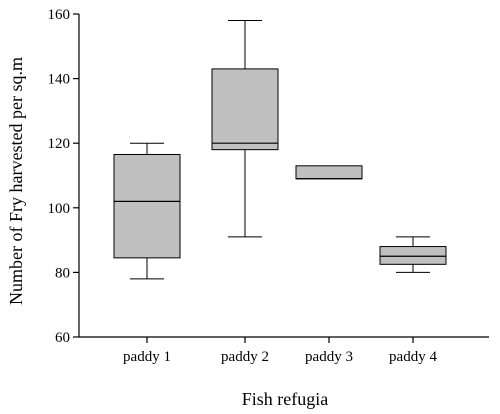 The width and height of the screenshot is (500, 414). I want to click on x-tick-label: paddy 1, so click(147, 357).